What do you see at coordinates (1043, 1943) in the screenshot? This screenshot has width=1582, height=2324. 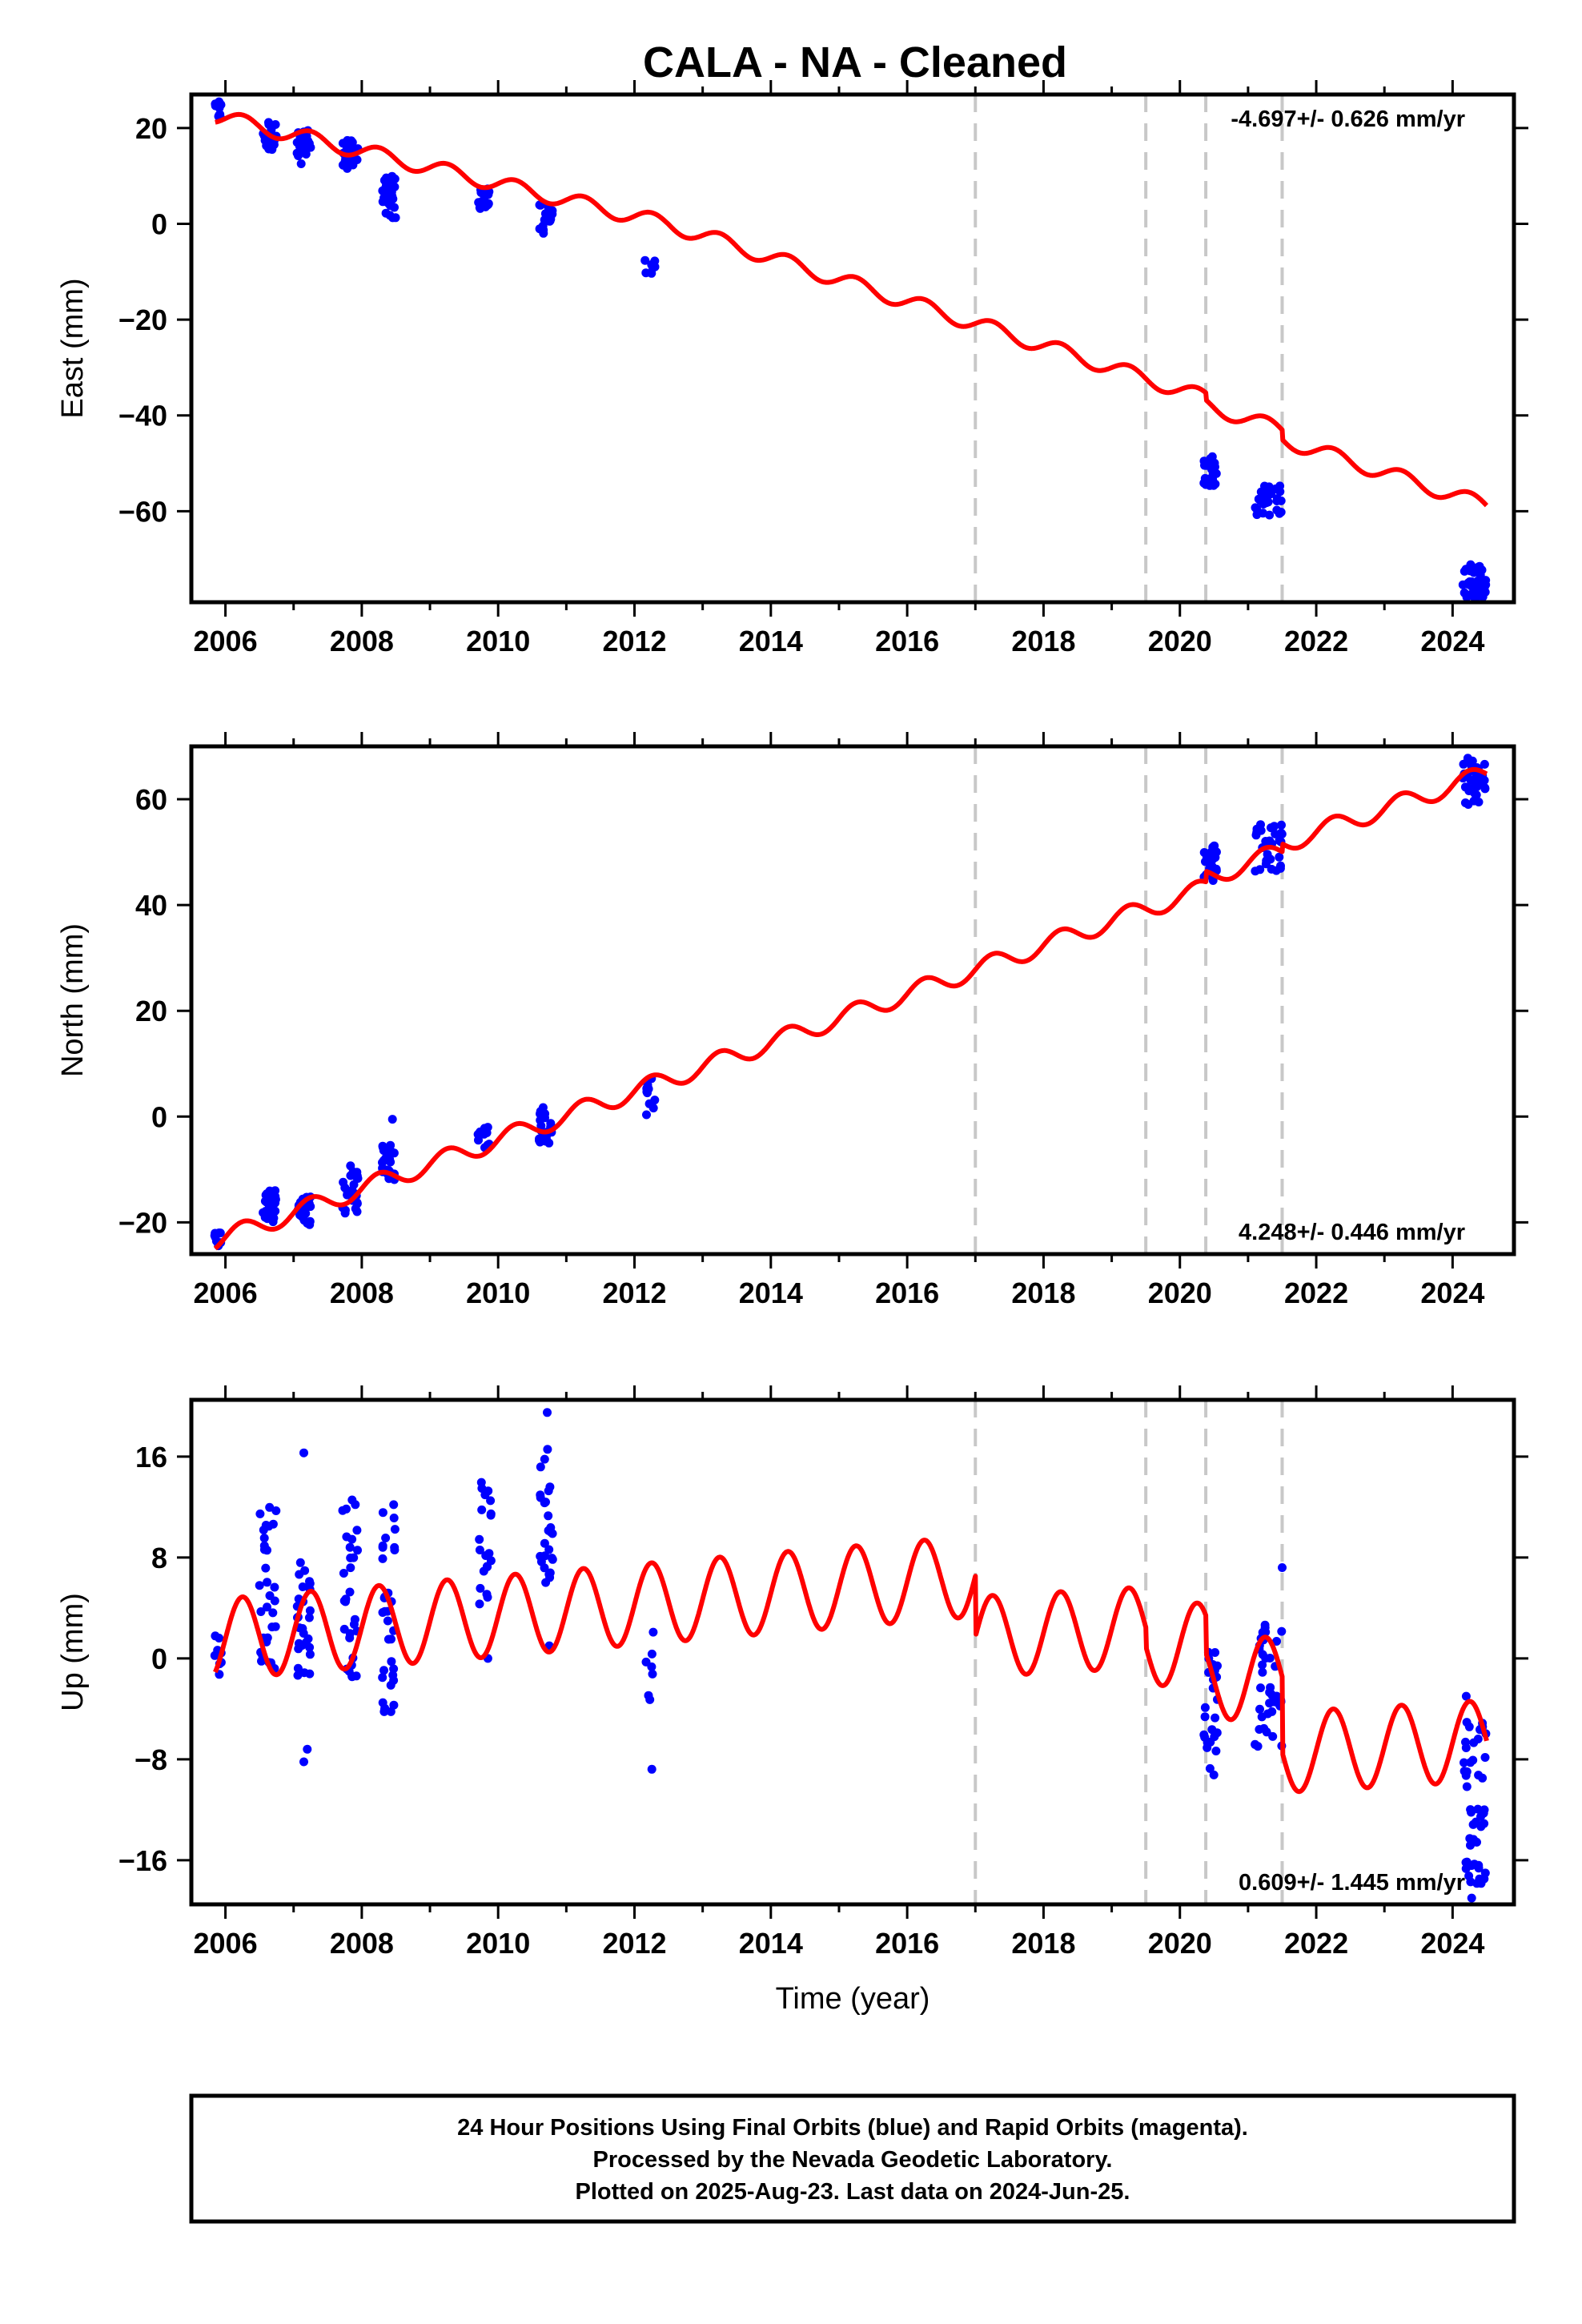 I see `x-tick-label: 2018` at bounding box center [1043, 1943].